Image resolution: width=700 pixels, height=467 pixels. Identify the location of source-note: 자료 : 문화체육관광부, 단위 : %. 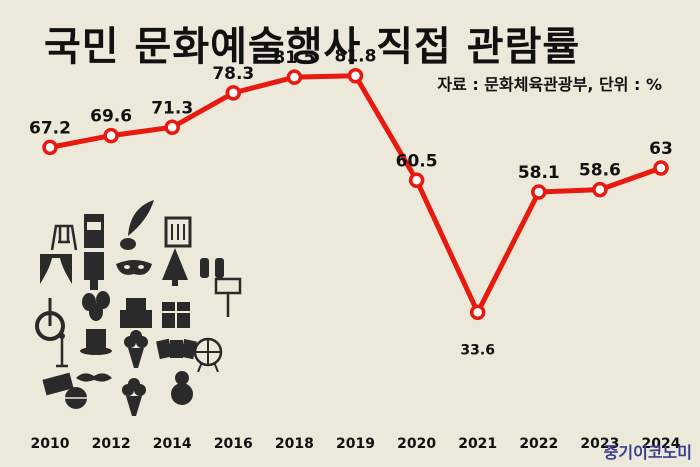
(549, 84).